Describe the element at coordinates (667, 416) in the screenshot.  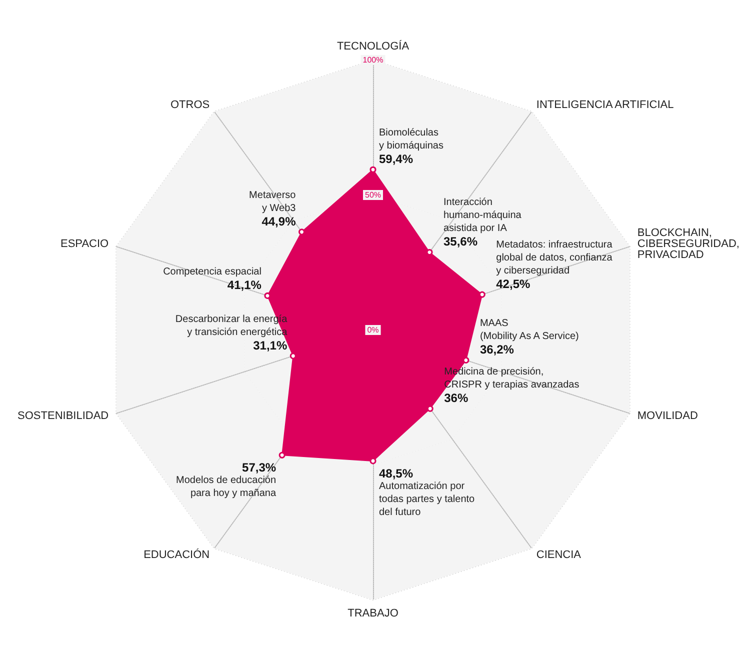
I see `spoke-label: MOVILIDAD` at that location.